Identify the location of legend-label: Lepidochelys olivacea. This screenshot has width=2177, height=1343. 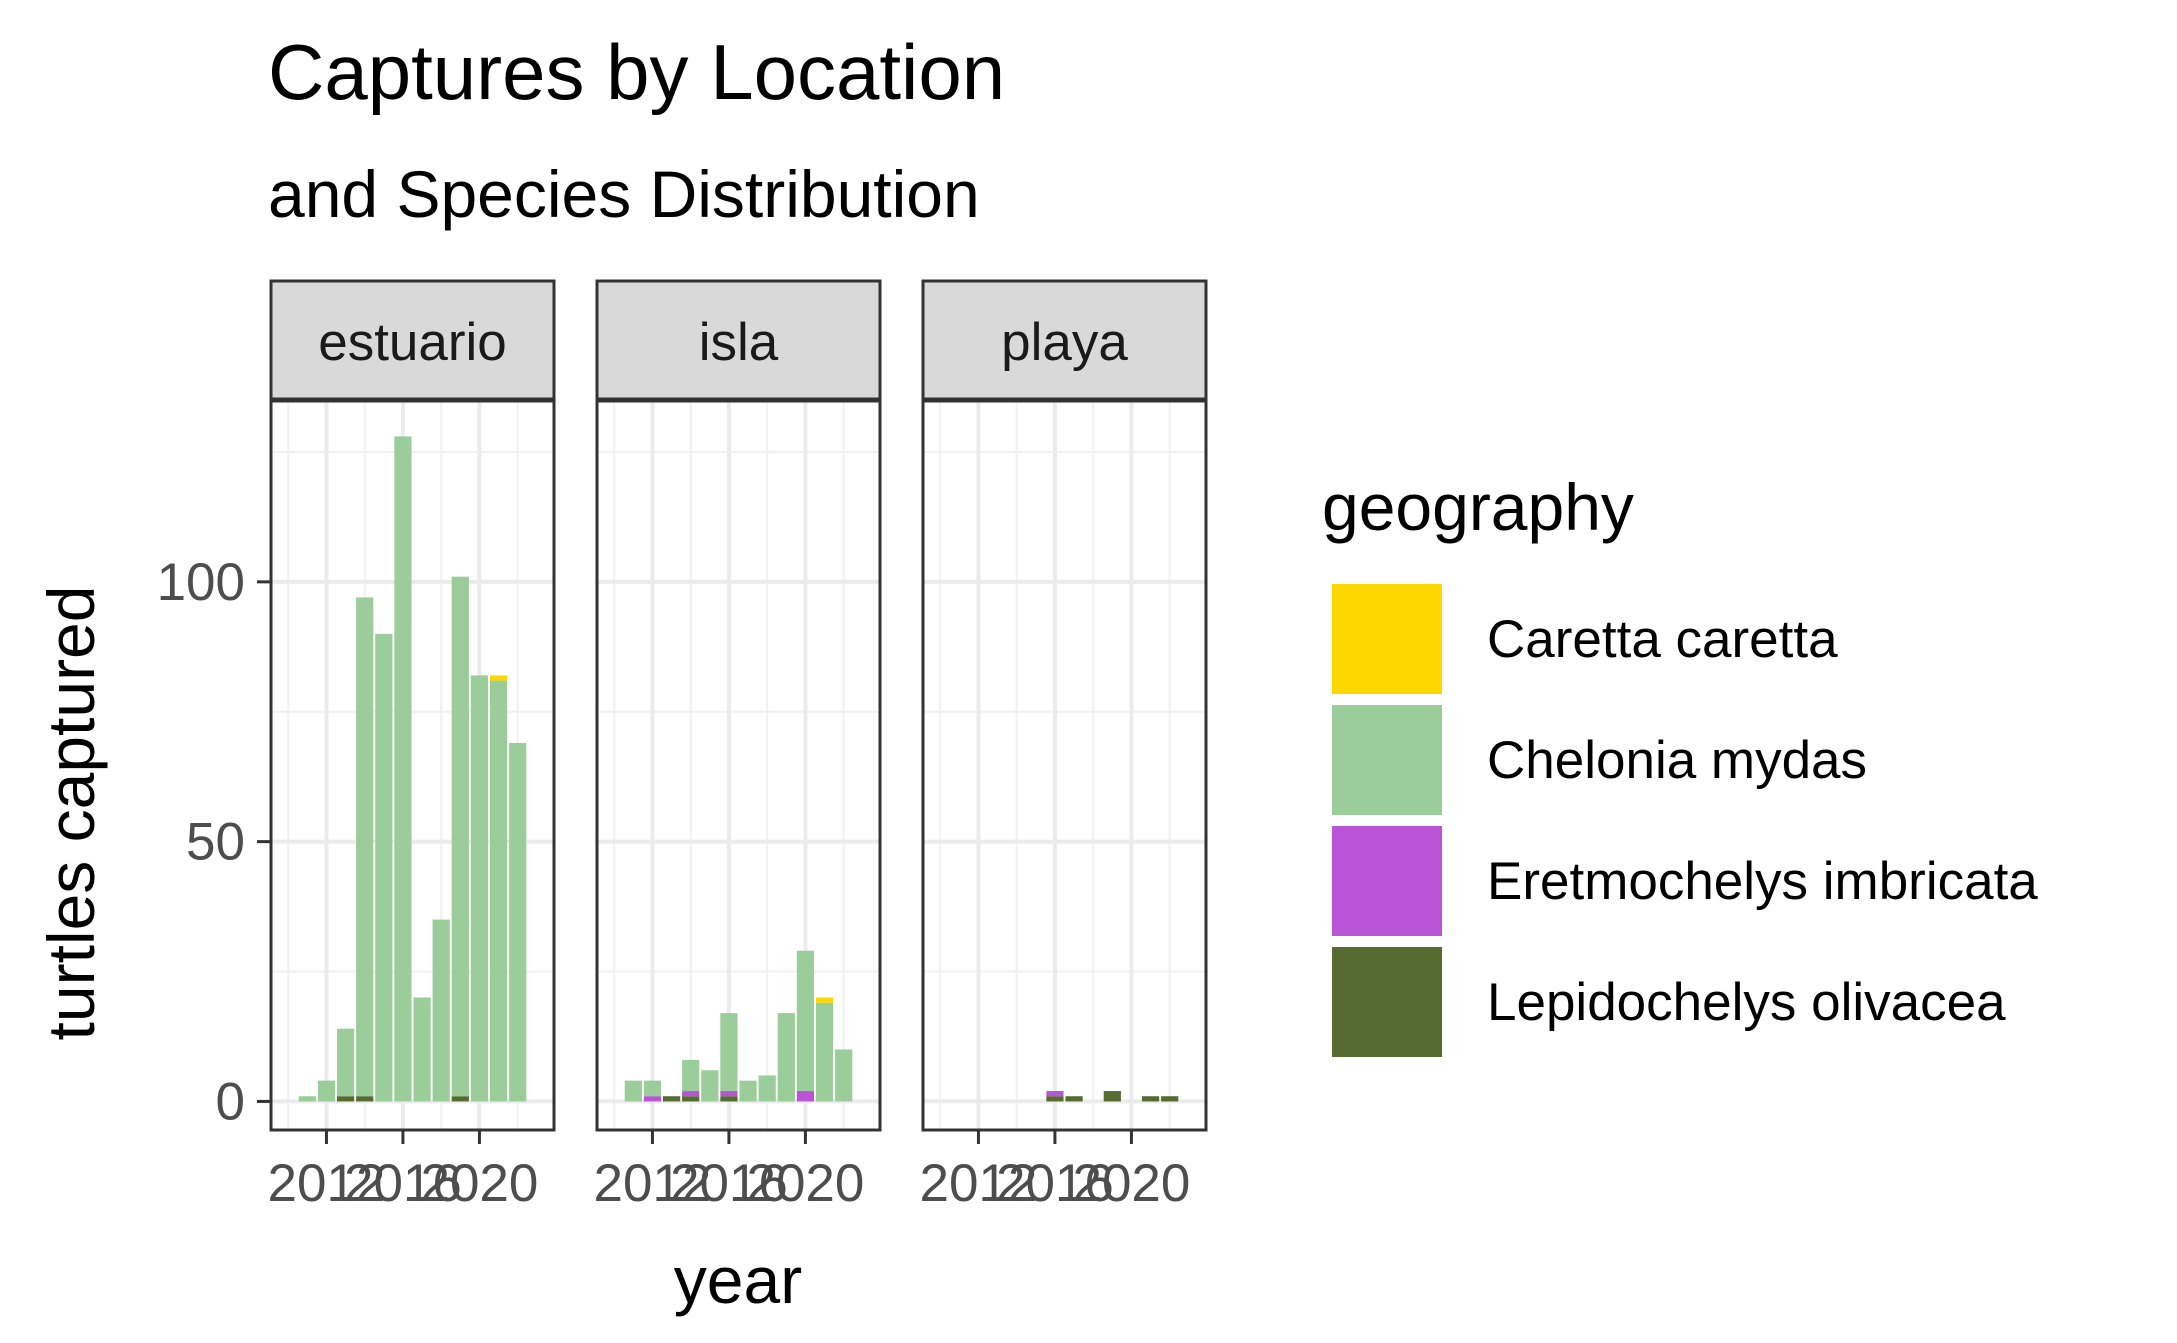
(1746, 1002).